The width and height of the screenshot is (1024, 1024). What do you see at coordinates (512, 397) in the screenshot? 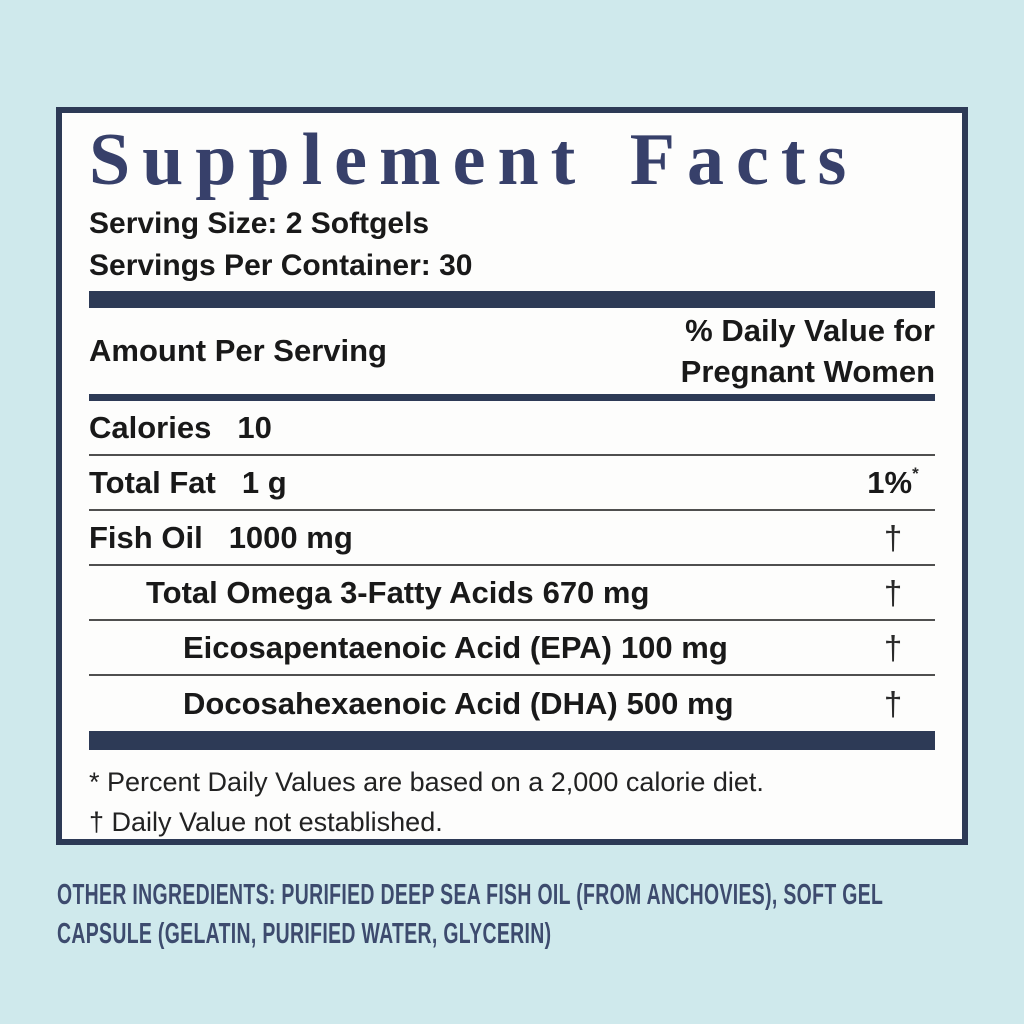
I see `divider-medium` at bounding box center [512, 397].